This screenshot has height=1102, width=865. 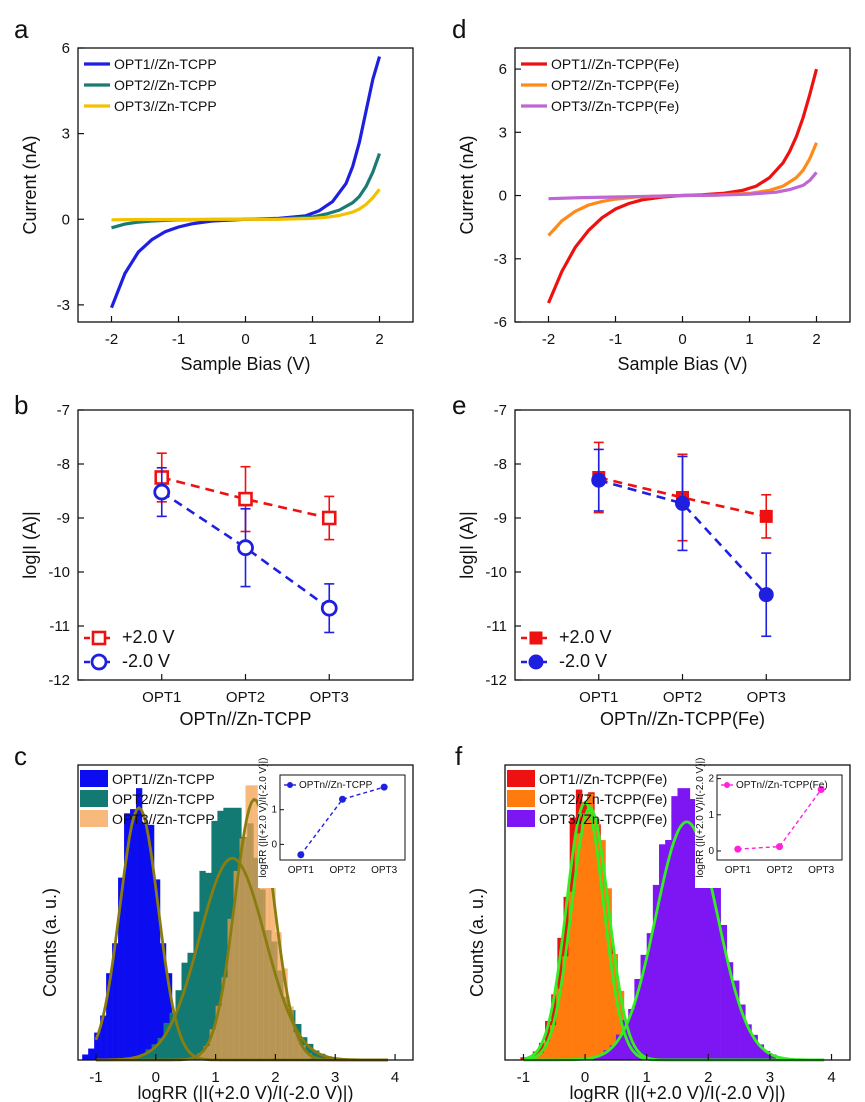 I want to click on legend-label: OPT1//Zn-TCPP(Fe), so click(x=615, y=64).